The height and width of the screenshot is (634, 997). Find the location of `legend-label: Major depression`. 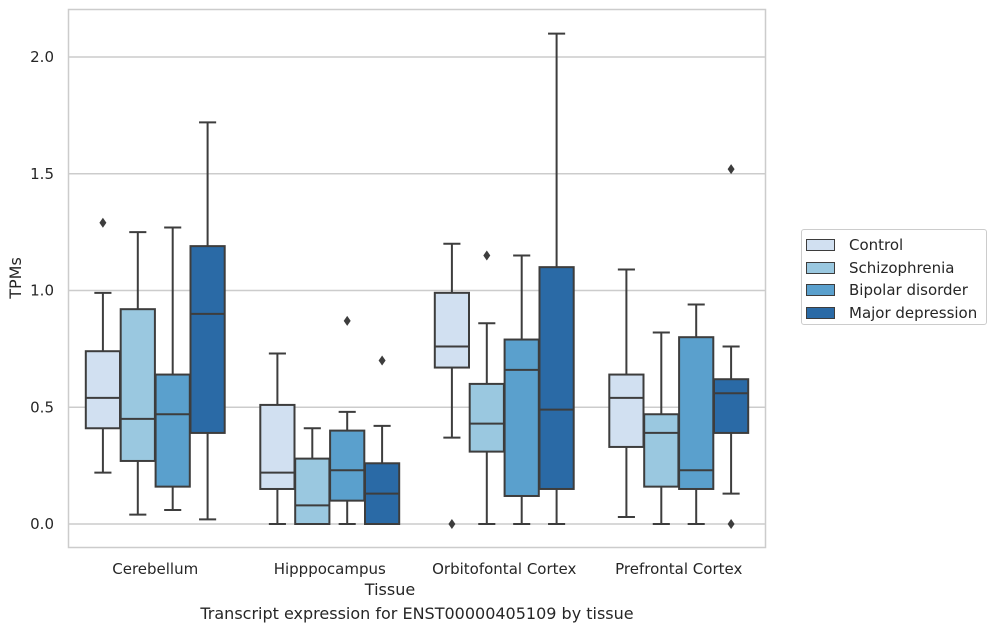

legend-label: Major depression is located at coordinates (913, 312).